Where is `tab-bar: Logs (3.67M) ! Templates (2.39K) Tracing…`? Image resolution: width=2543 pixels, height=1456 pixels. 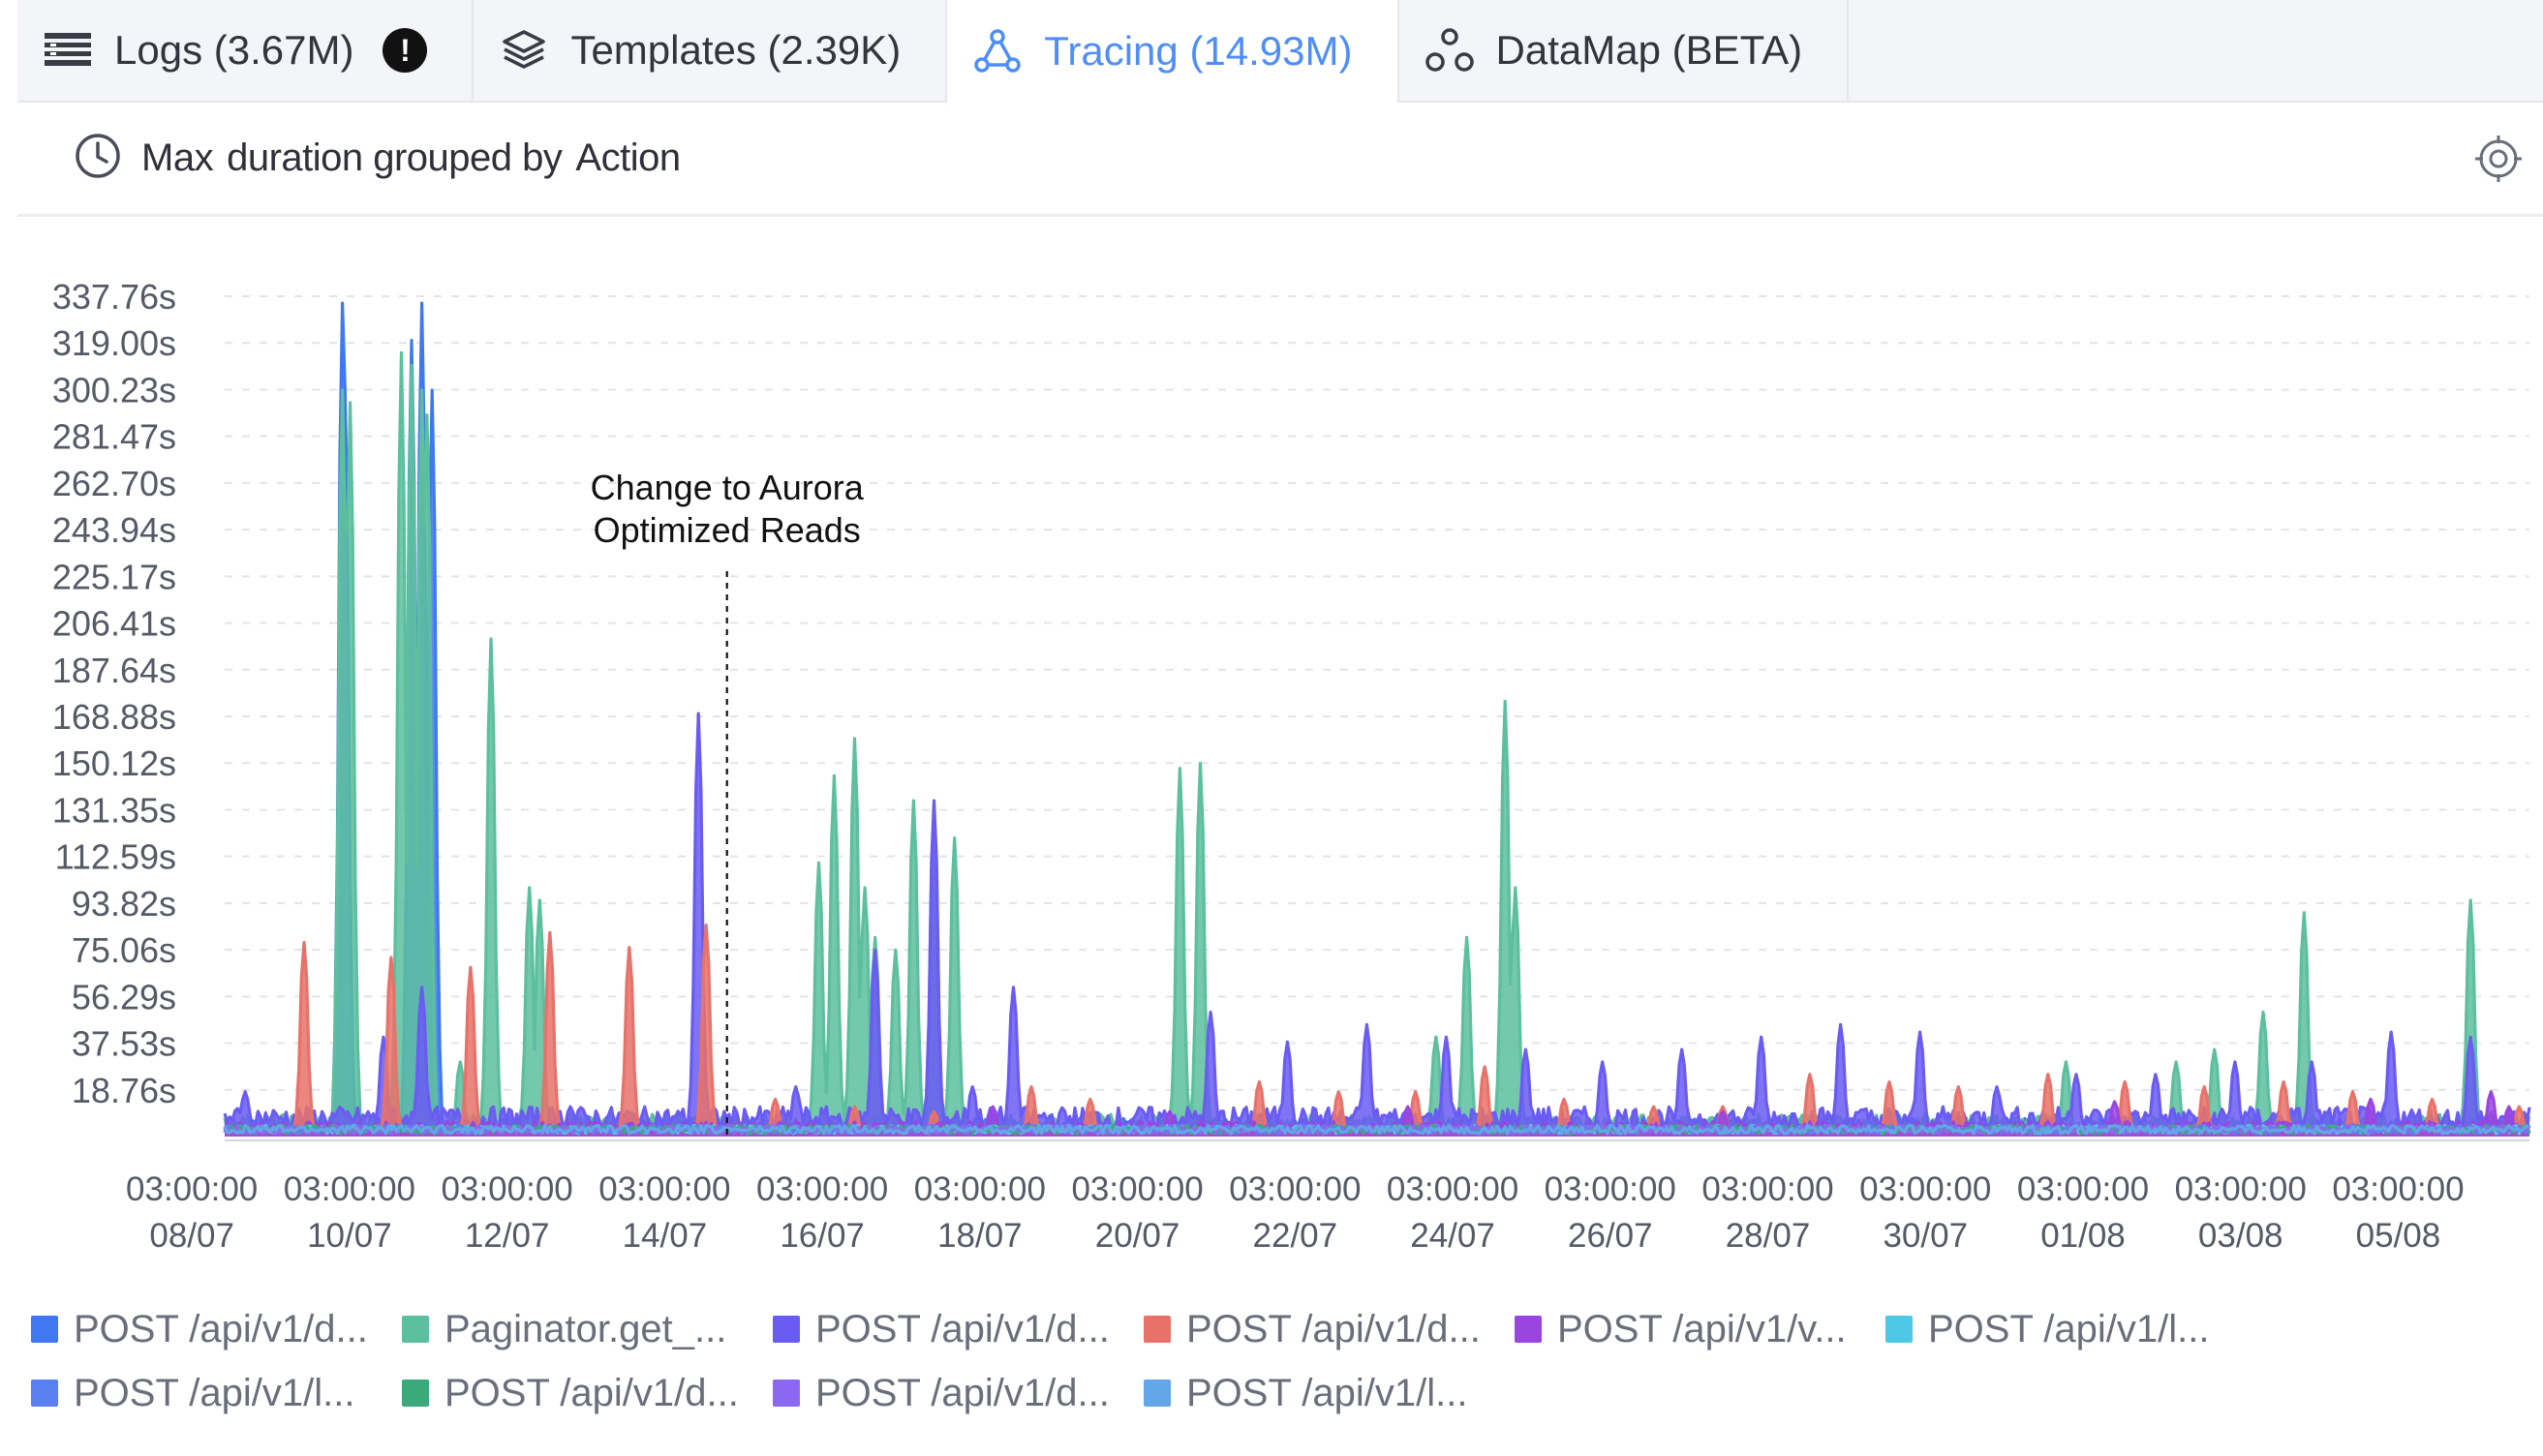
tab-bar: Logs (3.67M) ! Templates (2.39K) Tracing… is located at coordinates (1280, 52).